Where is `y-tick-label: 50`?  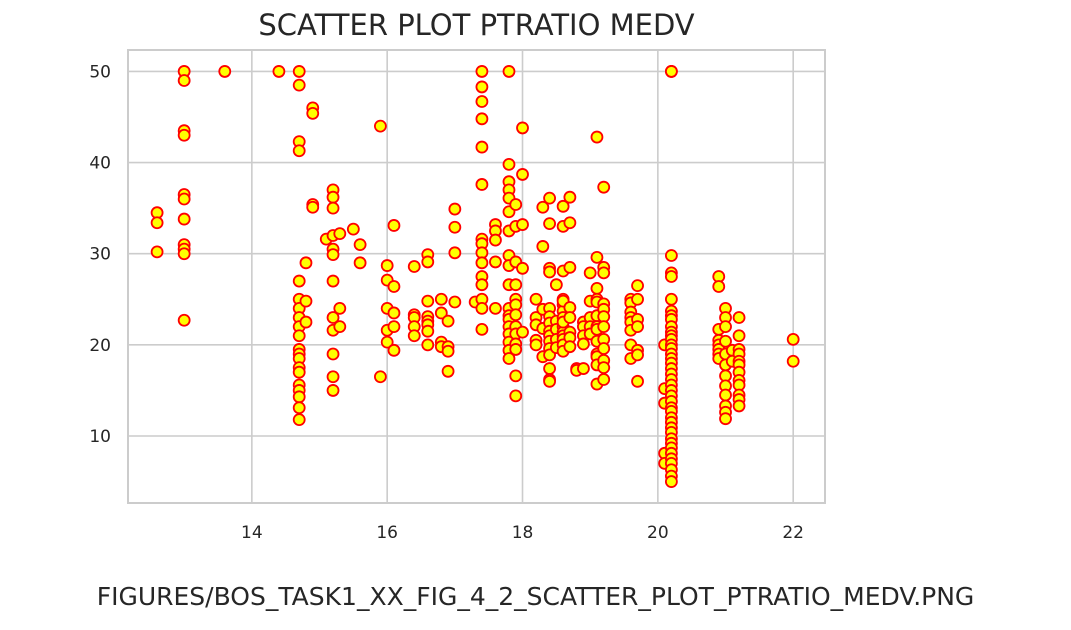 y-tick-label: 50 is located at coordinates (100, 72).